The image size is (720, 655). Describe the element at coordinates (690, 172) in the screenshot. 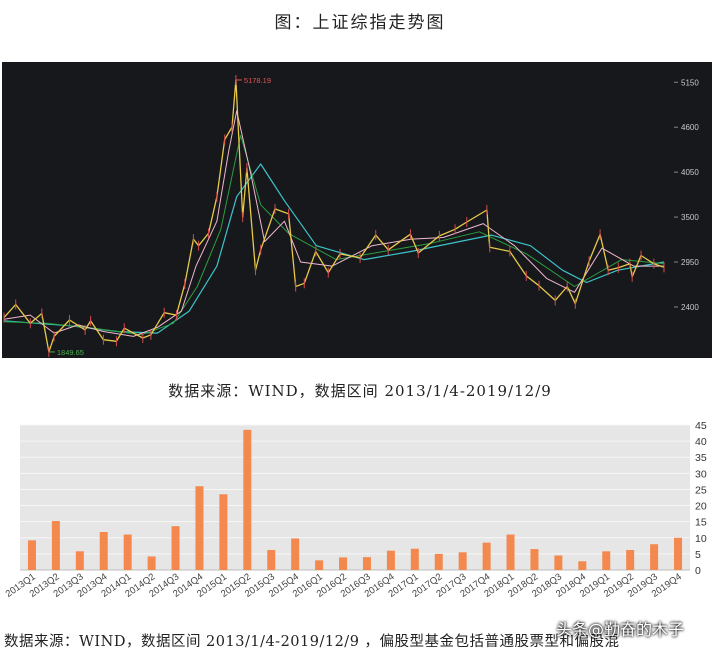

I see `y-tick-label: 4050` at that location.